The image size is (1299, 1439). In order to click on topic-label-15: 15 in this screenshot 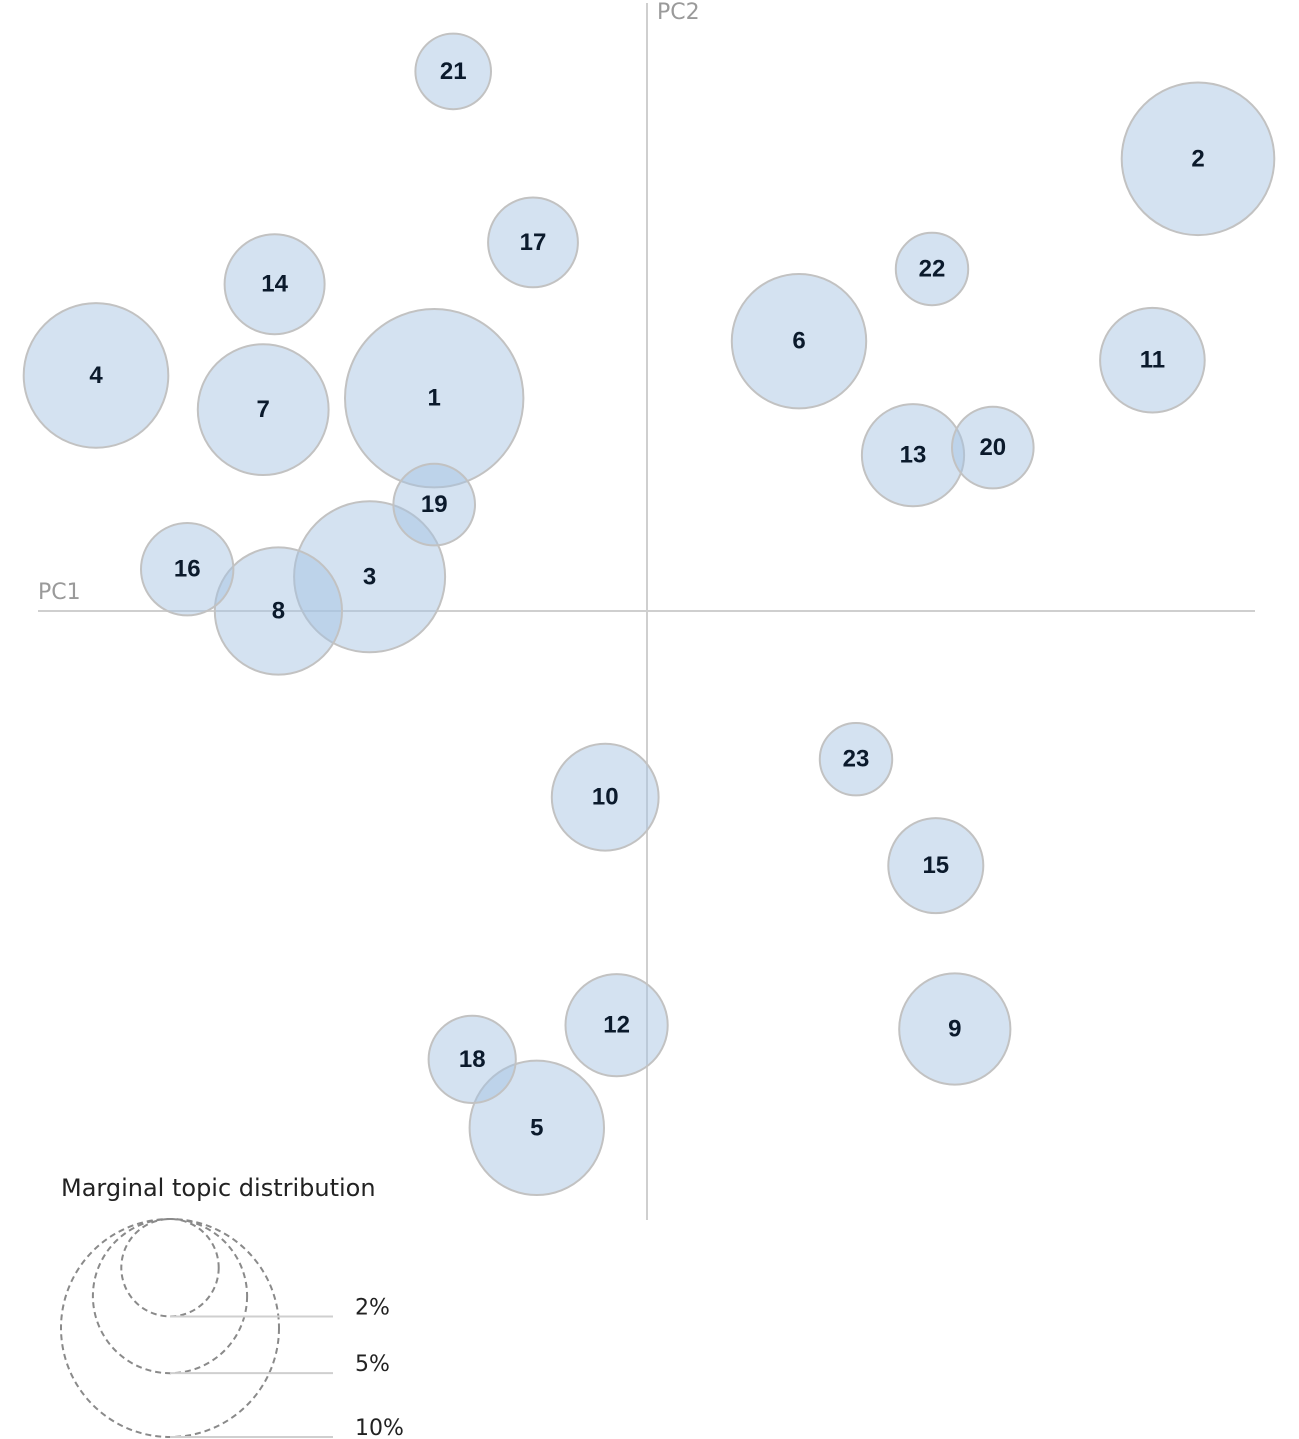, I will do `click(935, 865)`.